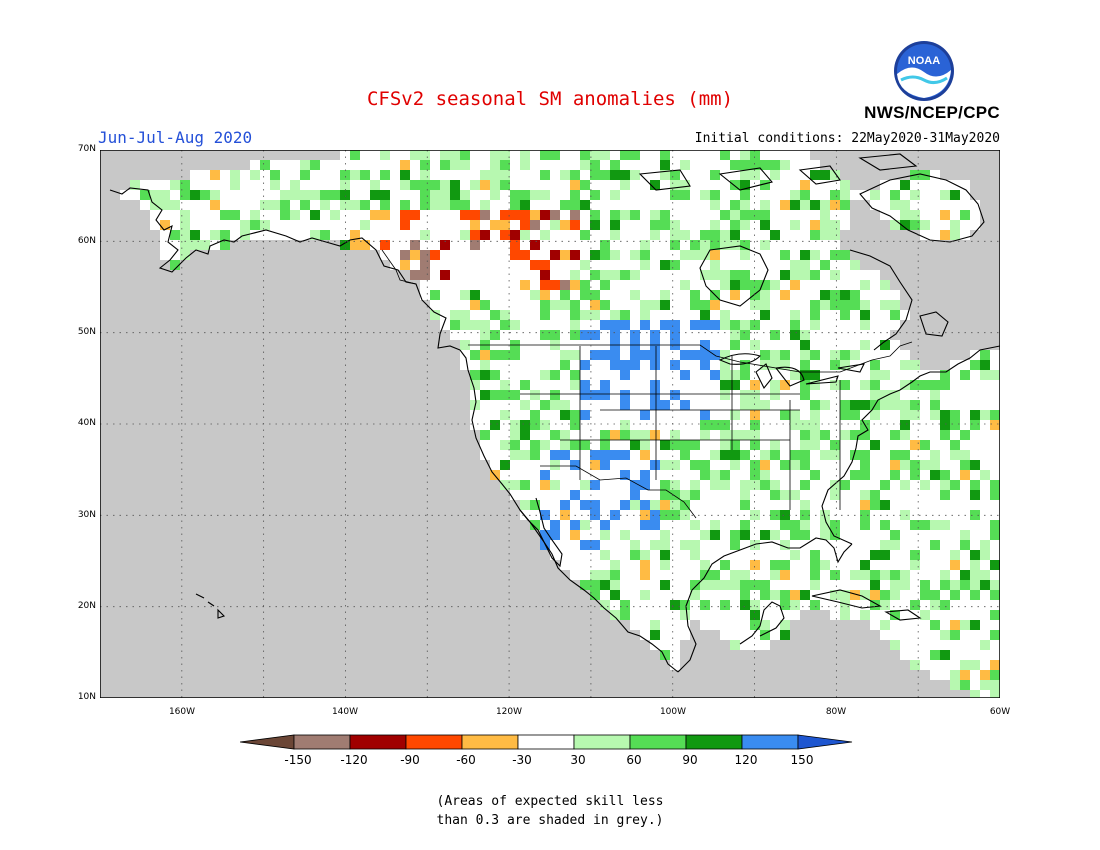 The width and height of the screenshot is (1100, 850). I want to click on lon-label-140w: 140W, so click(345, 712).